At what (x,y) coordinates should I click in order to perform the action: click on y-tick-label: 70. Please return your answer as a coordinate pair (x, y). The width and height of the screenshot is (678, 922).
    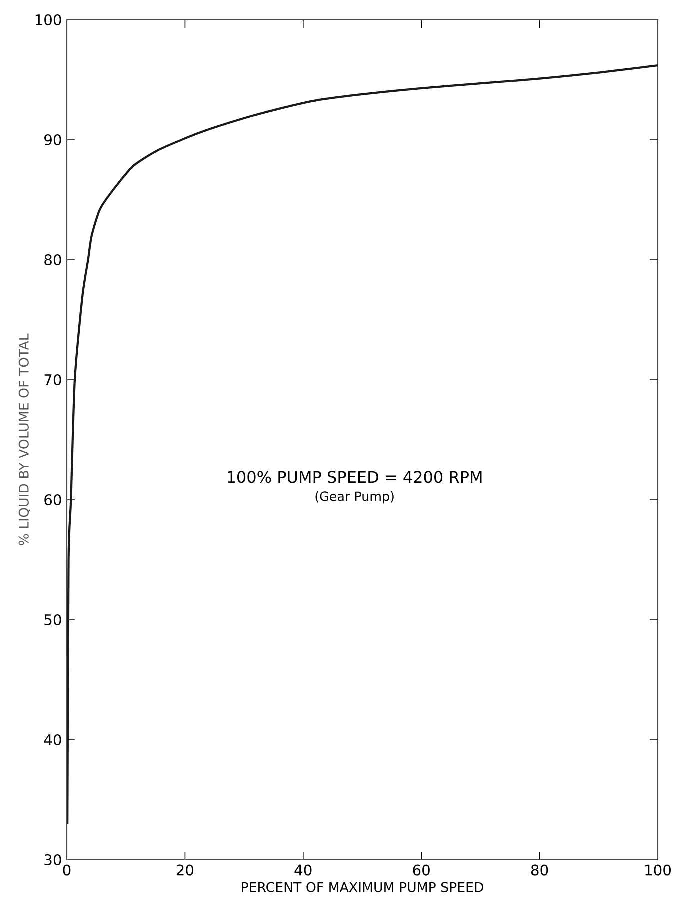
    Looking at the image, I should click on (53, 380).